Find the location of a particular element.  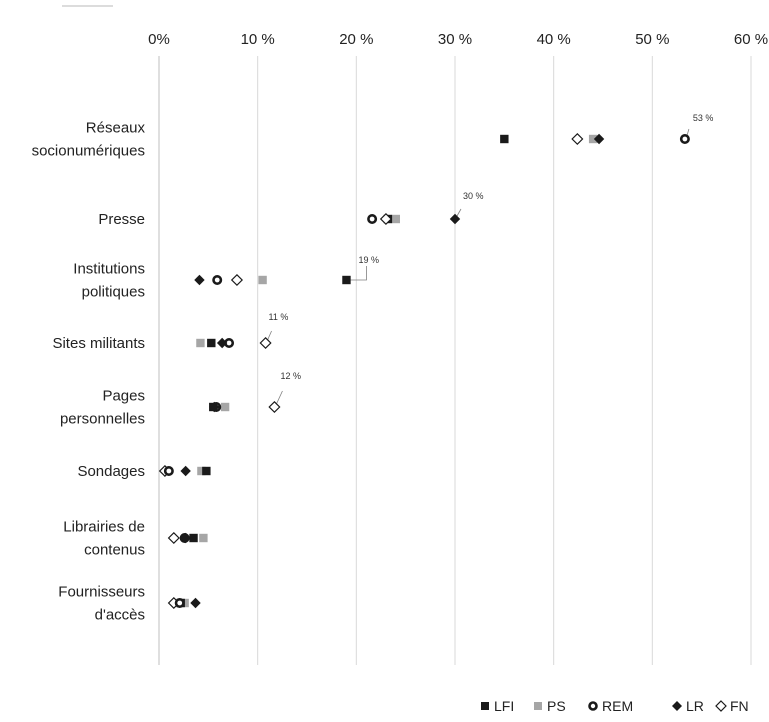

category-label: socionumériques is located at coordinates (88, 151).